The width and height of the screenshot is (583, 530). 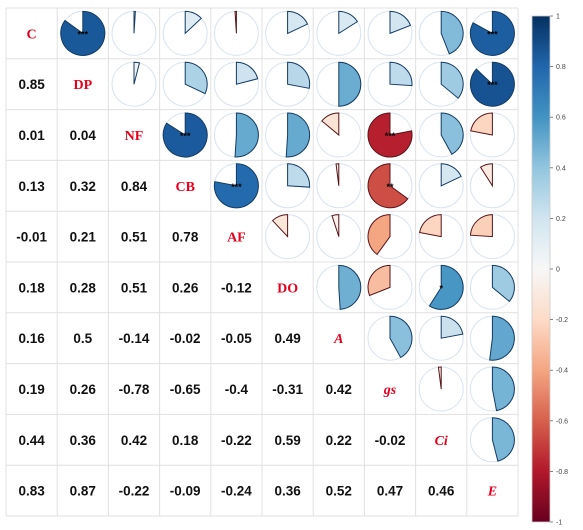 What do you see at coordinates (287, 389) in the screenshot?
I see `corr-value-gs-DO: -0.31` at bounding box center [287, 389].